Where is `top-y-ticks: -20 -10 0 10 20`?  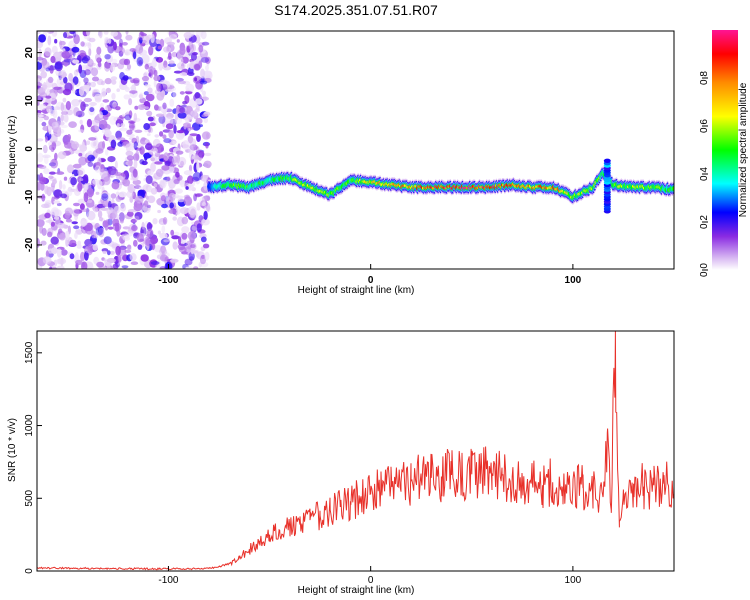
top-y-ticks: -20 -10 0 10 20 is located at coordinates (33, 149).